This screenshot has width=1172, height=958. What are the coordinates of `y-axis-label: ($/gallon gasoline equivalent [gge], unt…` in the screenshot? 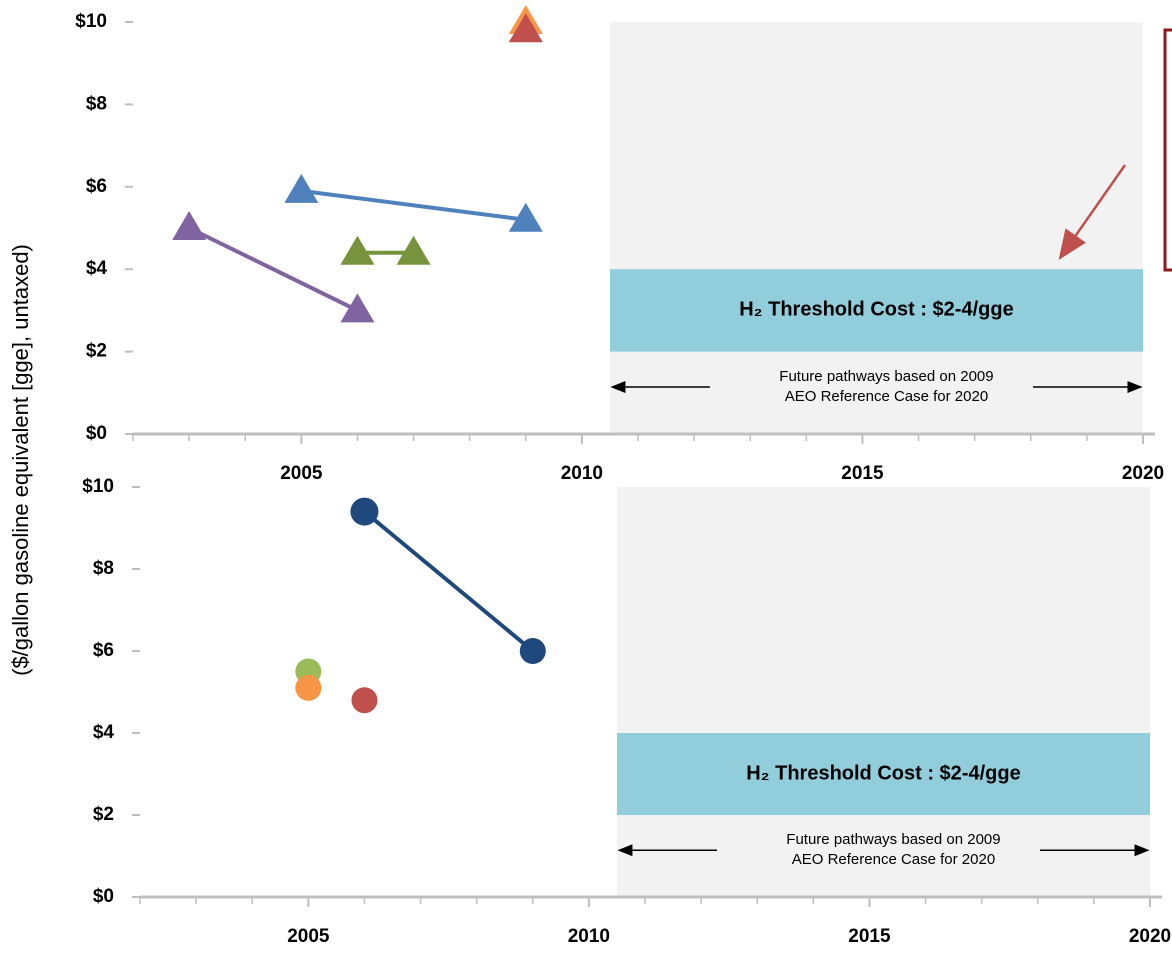 It's located at (20, 460).